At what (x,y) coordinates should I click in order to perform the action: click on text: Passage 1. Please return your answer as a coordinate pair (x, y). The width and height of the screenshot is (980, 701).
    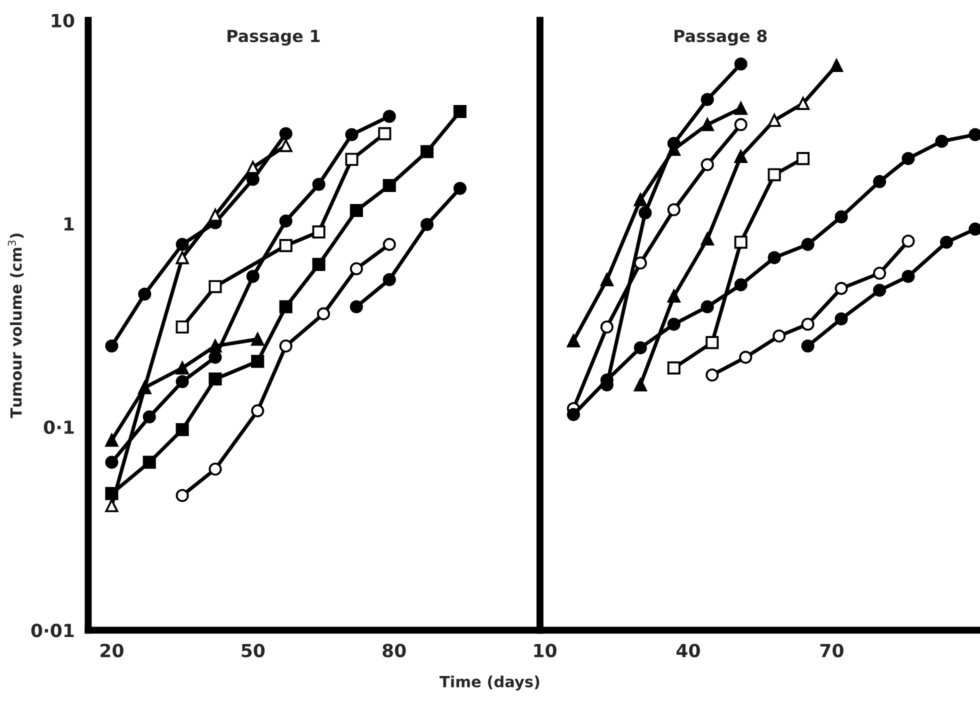
    Looking at the image, I should click on (274, 38).